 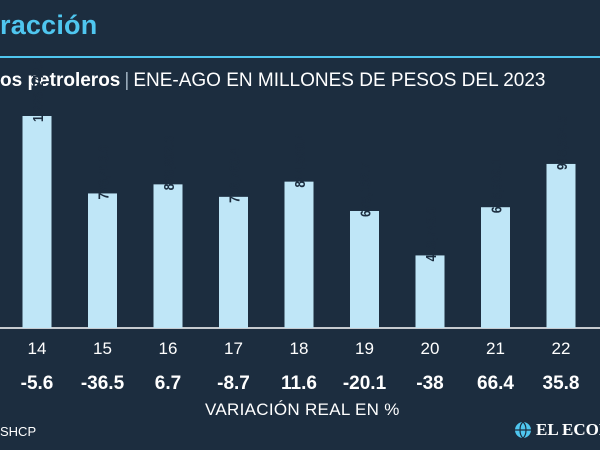 I want to click on x-tick-label: 22, so click(x=561, y=348).